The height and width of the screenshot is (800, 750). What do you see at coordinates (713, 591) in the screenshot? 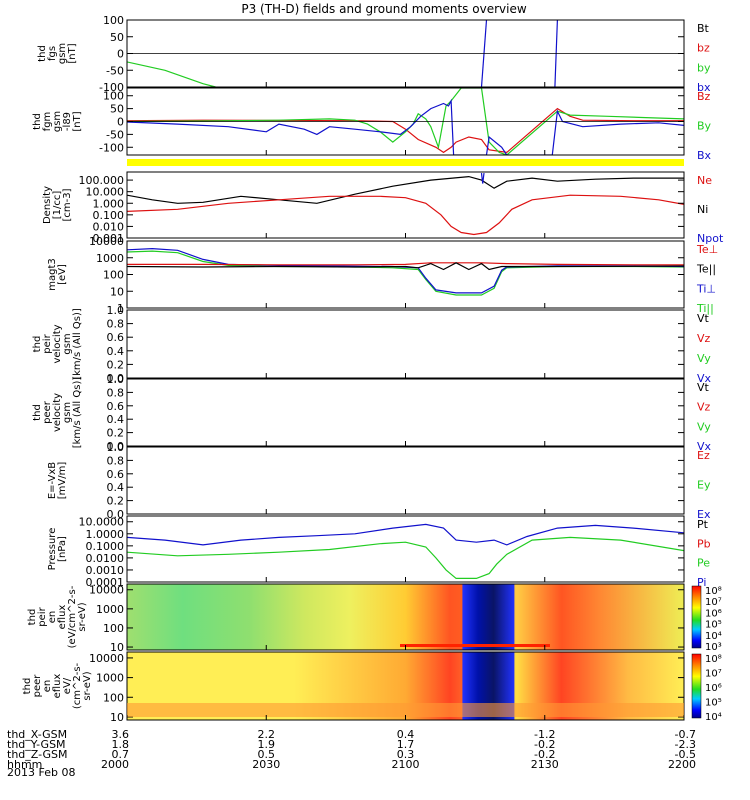
I see `colorbar-tick: 10⁸` at bounding box center [713, 591].